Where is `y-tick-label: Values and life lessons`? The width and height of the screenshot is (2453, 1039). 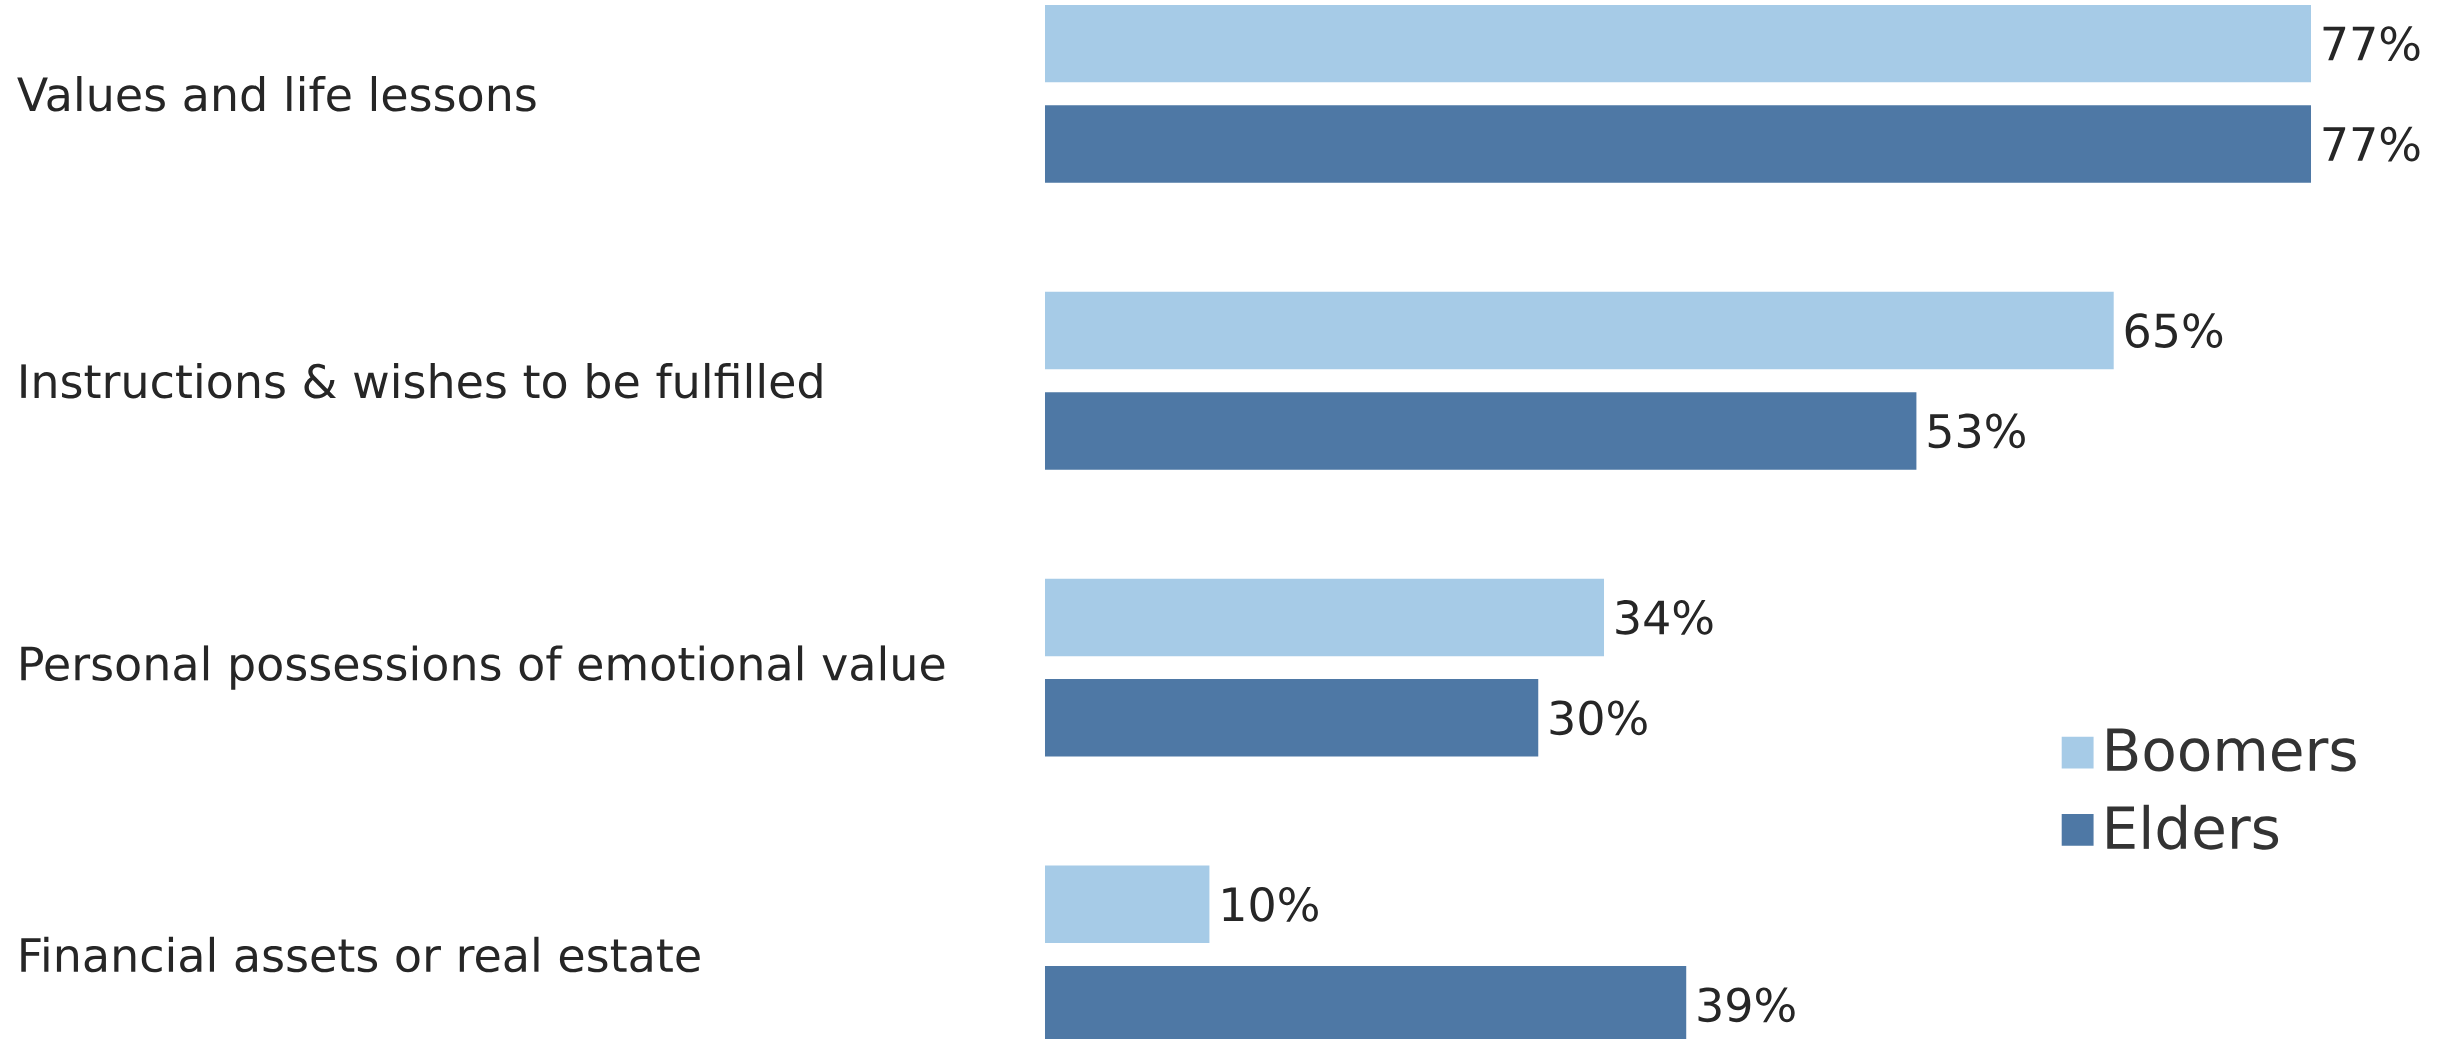 y-tick-label: Values and life lessons is located at coordinates (276, 94).